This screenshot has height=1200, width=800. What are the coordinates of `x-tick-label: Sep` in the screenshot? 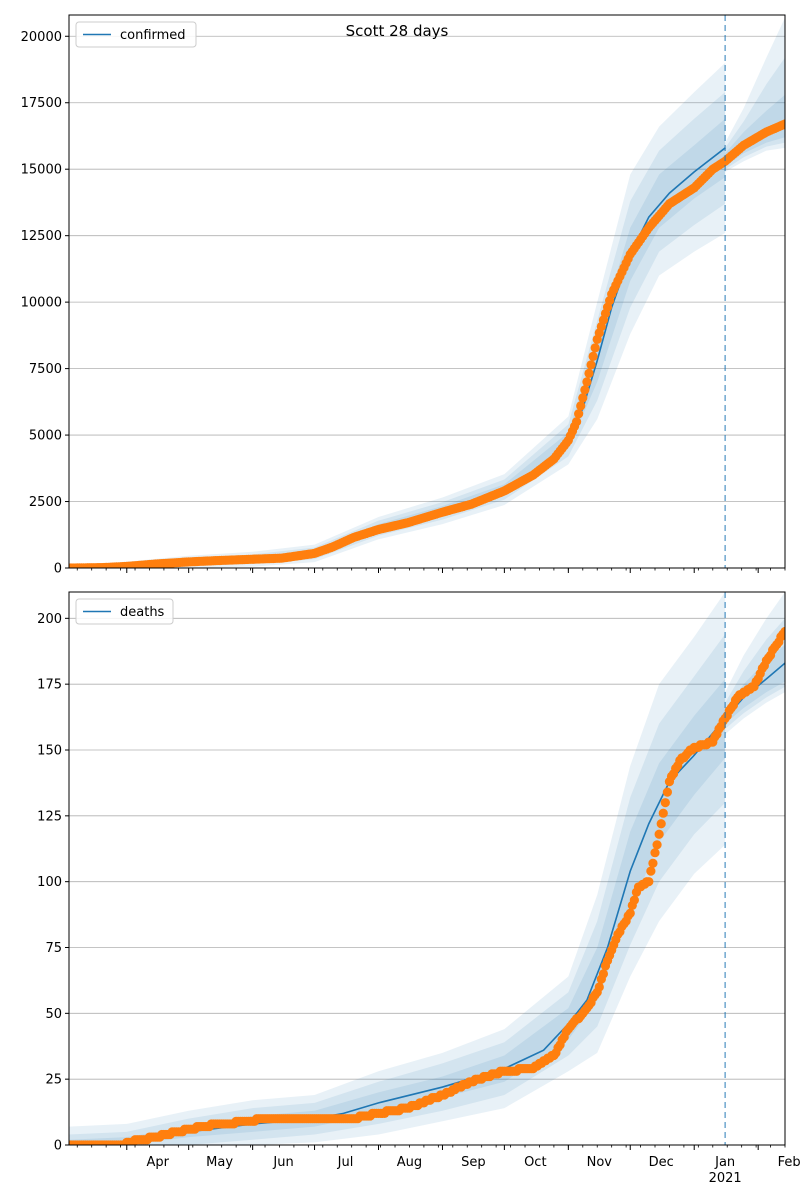 It's located at (473, 1162).